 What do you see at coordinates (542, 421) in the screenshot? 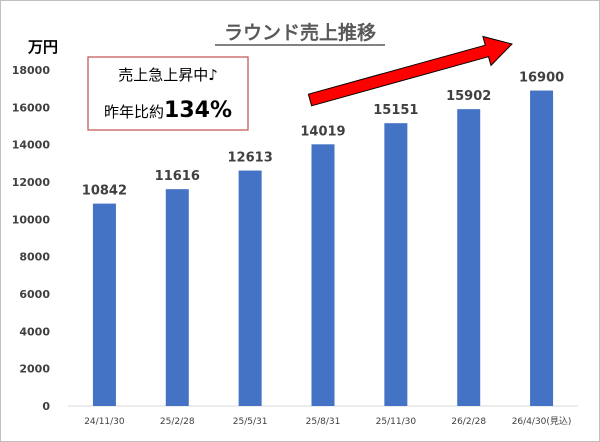
I see `x-tick-label: 26/4/30(見込)` at bounding box center [542, 421].